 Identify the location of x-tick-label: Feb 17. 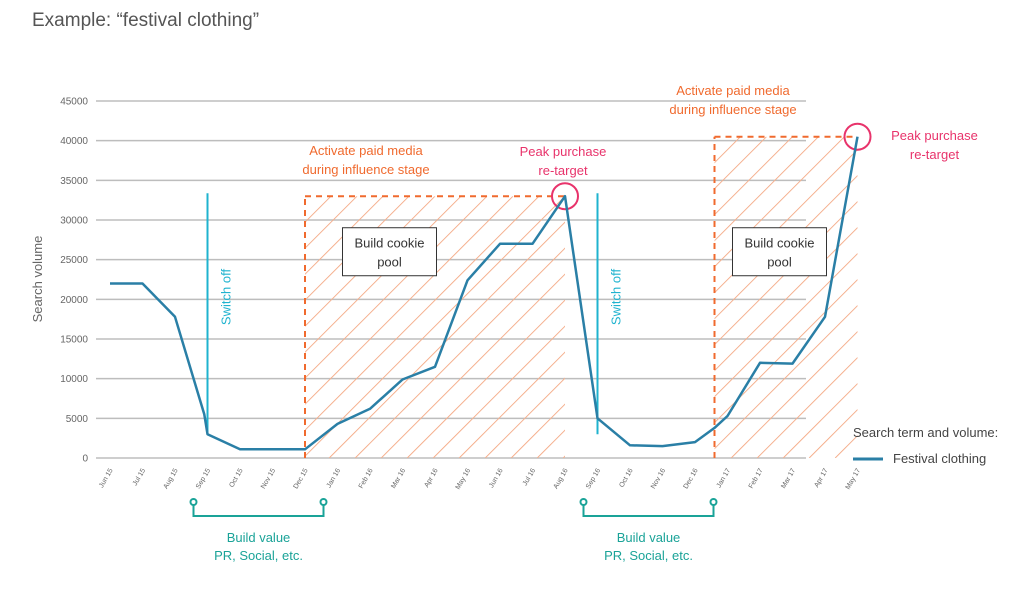
(756, 478).